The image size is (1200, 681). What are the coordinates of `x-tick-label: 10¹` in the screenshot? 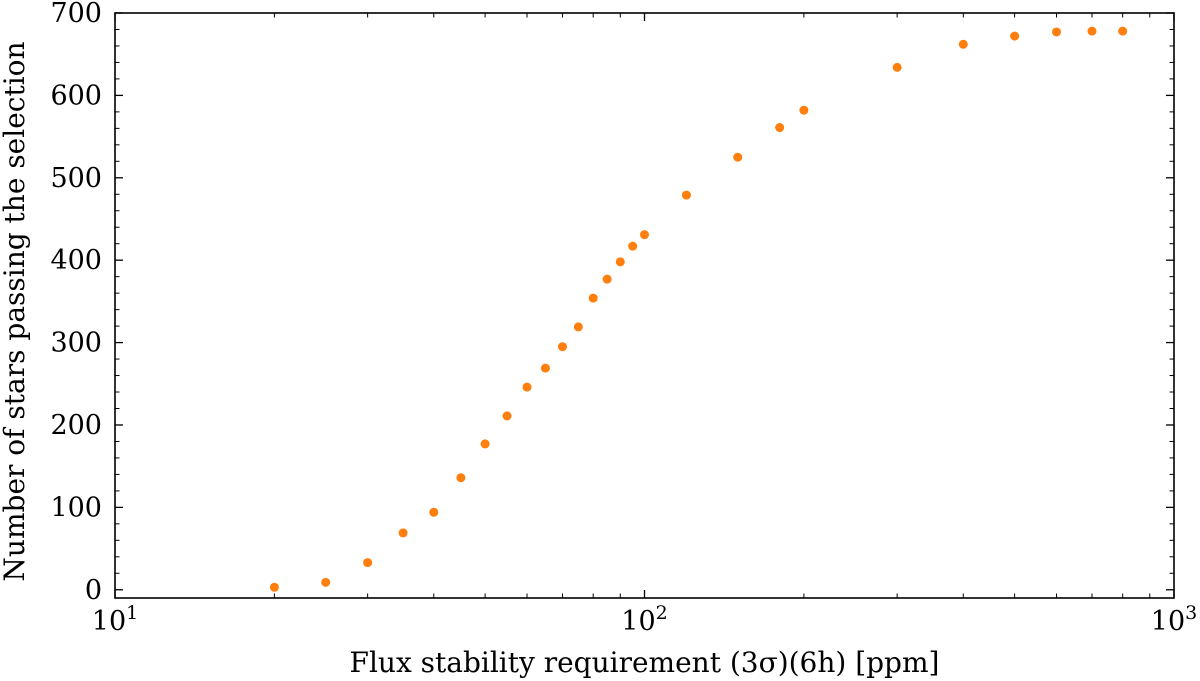 It's located at (115, 619).